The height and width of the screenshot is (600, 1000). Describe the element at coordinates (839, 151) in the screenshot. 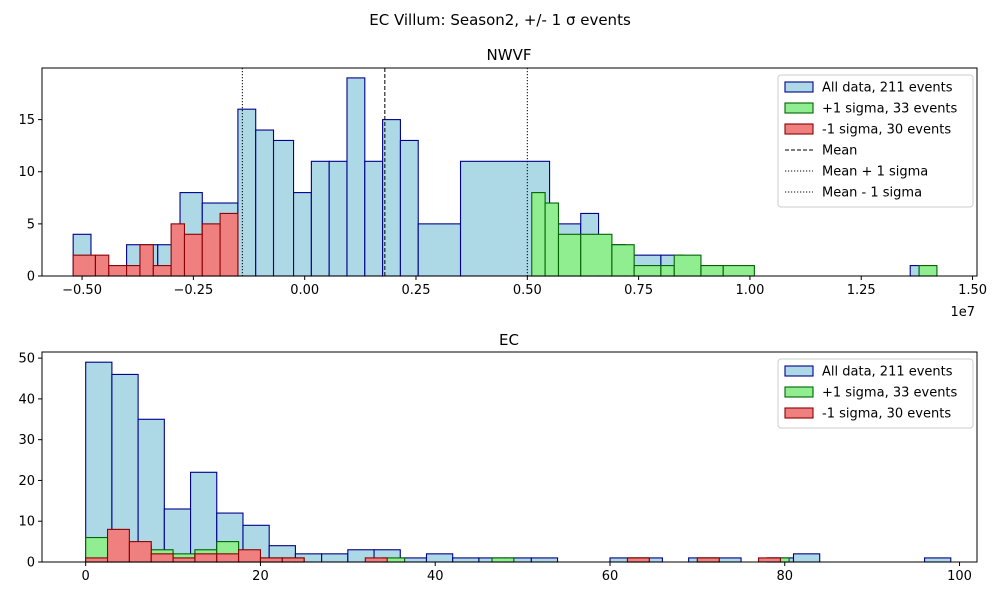

I see `nwvf-legend-label-3: Mean` at that location.